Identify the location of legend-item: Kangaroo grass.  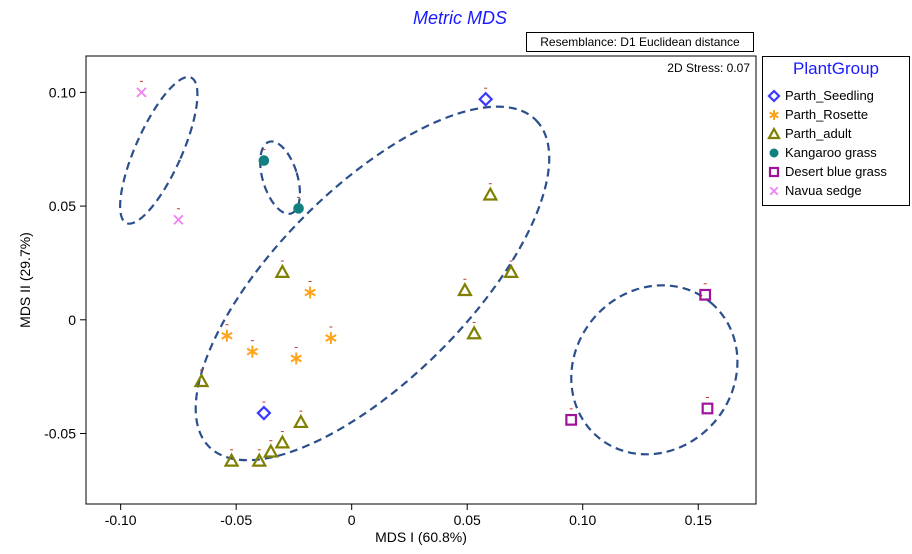
(838, 153).